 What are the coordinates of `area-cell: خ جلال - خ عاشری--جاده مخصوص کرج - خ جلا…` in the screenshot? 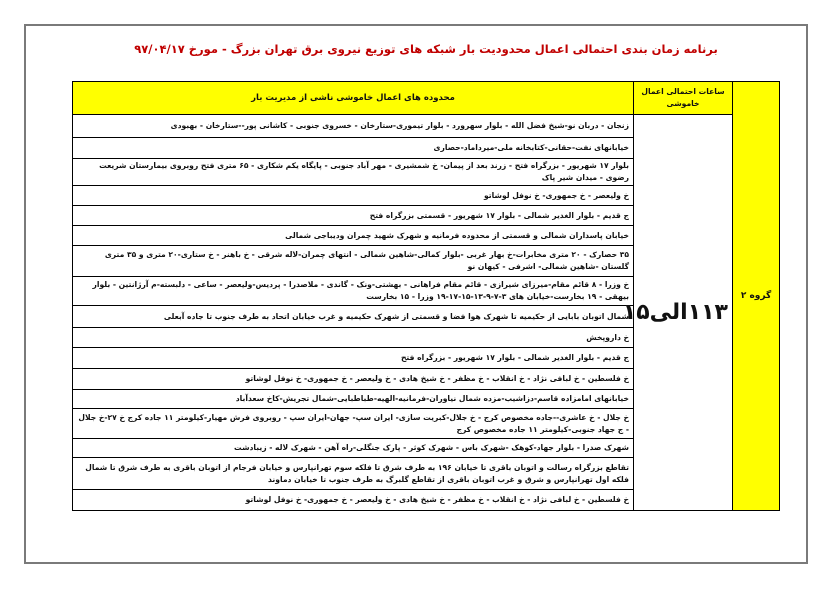 It's located at (353, 423).